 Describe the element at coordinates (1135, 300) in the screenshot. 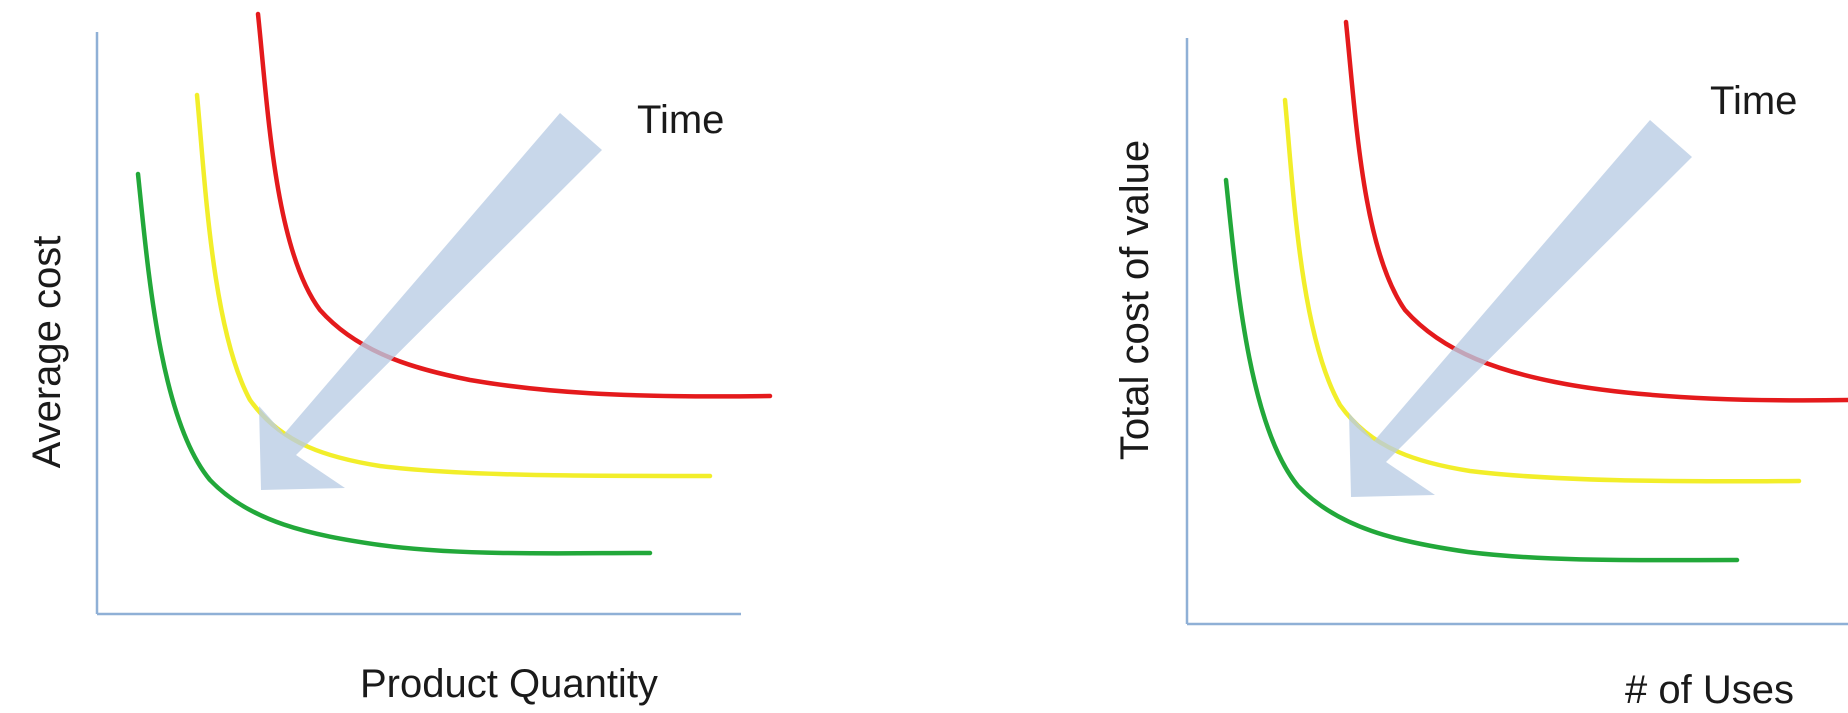

I see `right-y-axis-label: Total cost of value` at that location.